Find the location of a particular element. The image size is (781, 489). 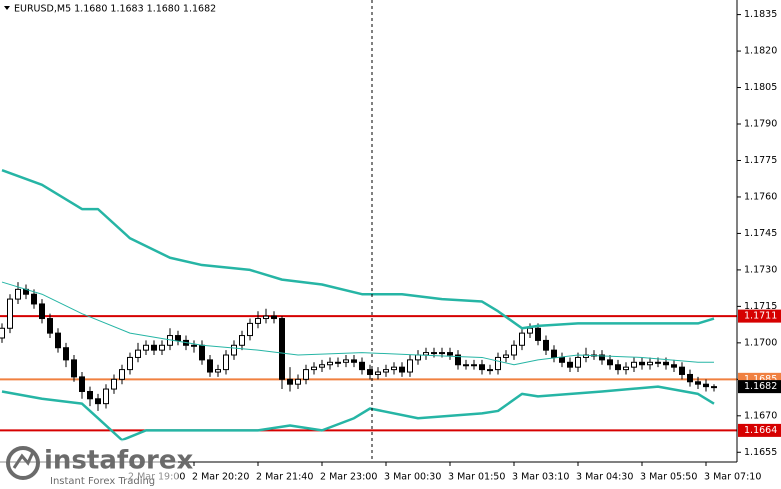

level-price-label: 1.1664 is located at coordinates (760, 430).